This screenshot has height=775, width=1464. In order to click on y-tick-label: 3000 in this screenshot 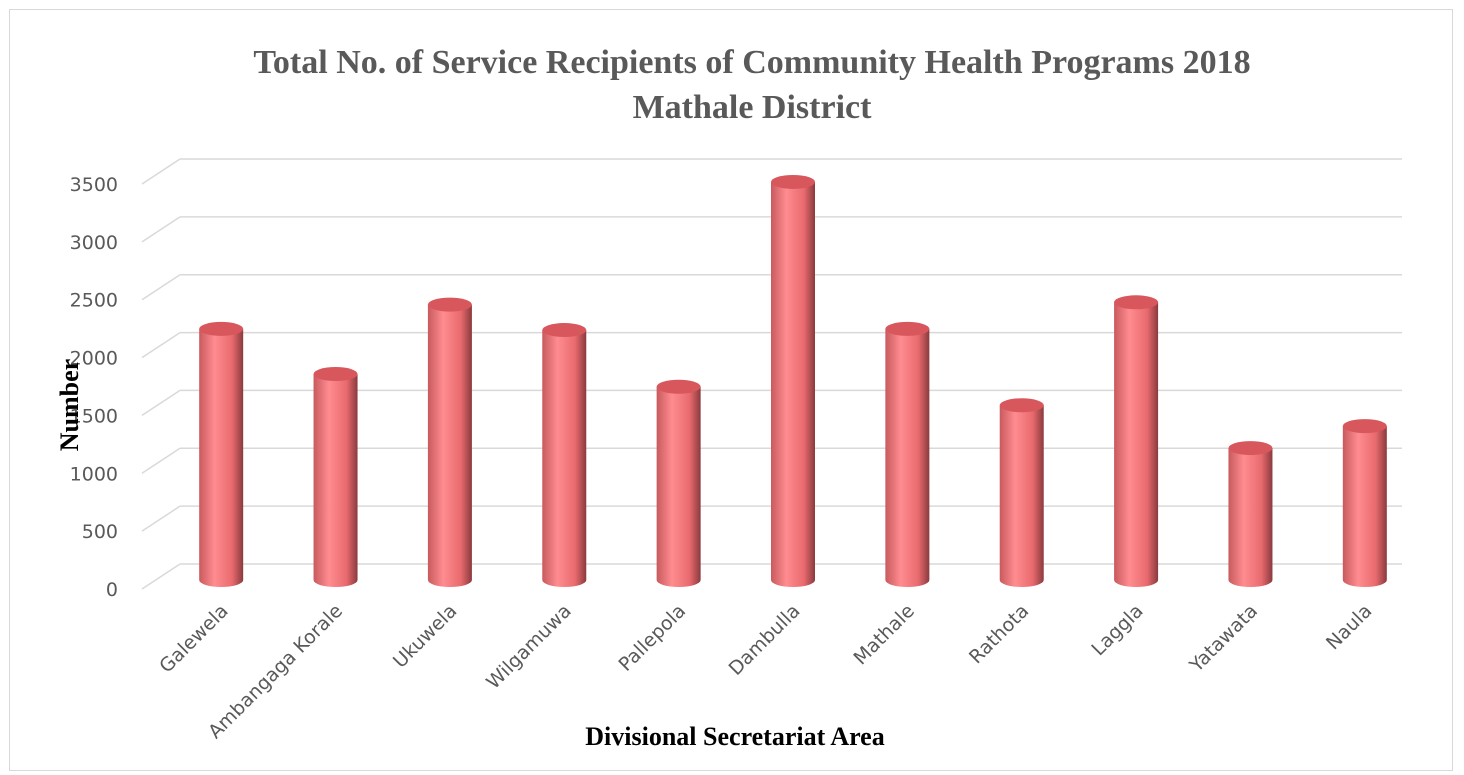, I will do `click(94, 243)`.